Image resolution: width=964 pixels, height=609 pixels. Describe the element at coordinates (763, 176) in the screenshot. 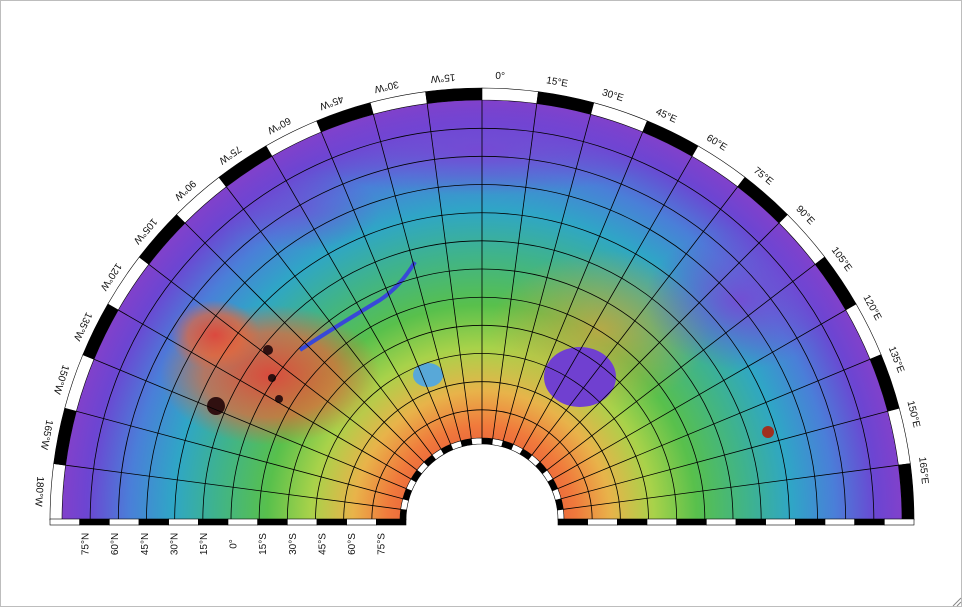

I see `longitude-label: 75°E` at that location.